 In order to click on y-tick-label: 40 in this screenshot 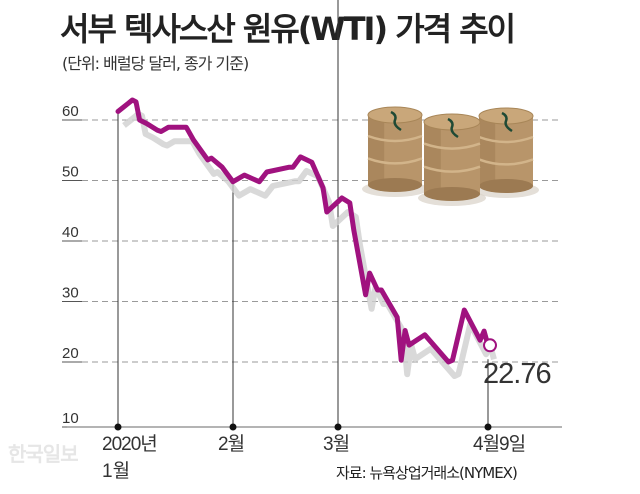, I will do `click(70, 232)`.